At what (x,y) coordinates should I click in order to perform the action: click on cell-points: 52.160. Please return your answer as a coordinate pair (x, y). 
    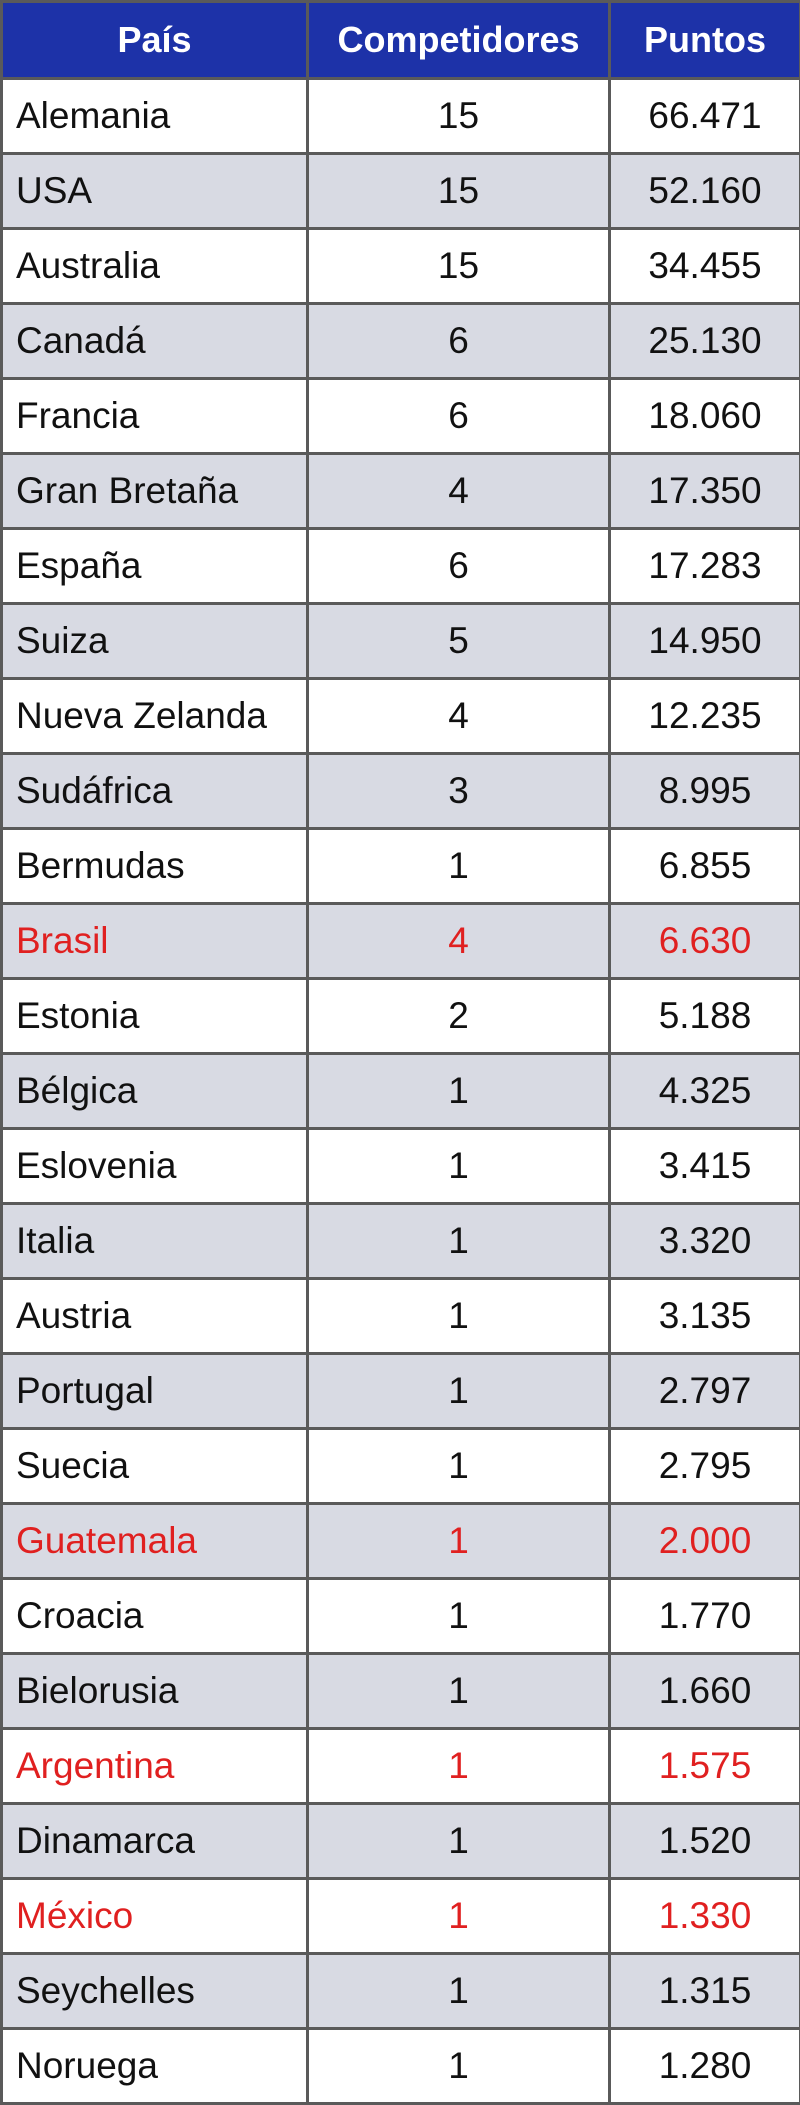
    Looking at the image, I should click on (705, 191).